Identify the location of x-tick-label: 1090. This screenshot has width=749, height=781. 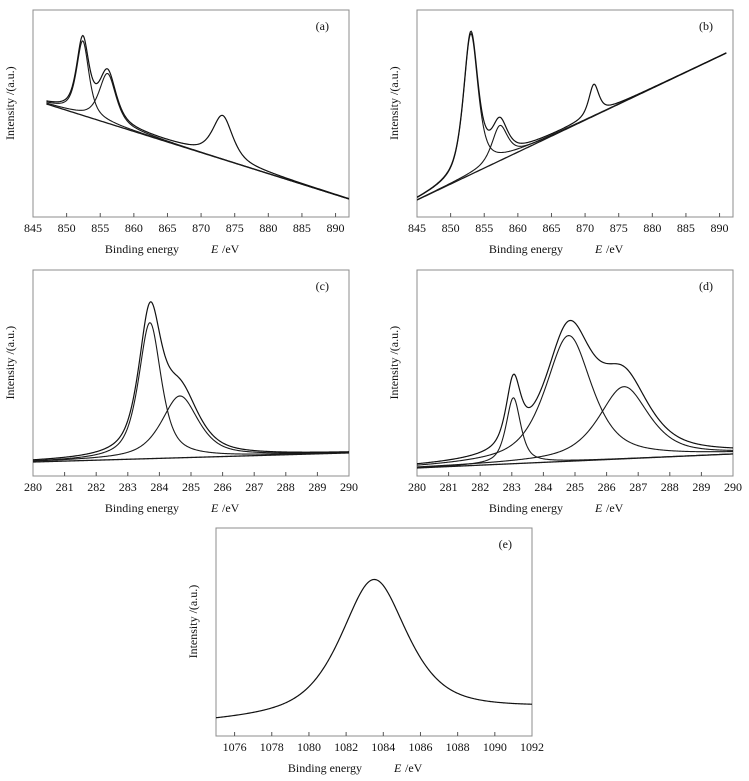
(495, 747).